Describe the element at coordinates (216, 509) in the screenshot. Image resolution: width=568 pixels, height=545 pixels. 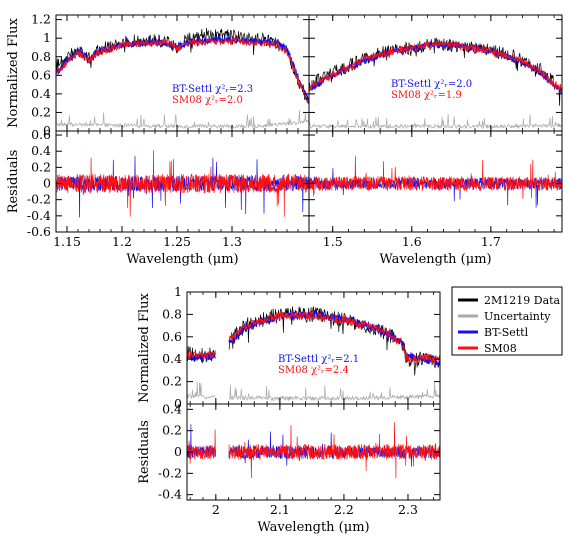
I see `panel-K-xtick-label: 2` at that location.